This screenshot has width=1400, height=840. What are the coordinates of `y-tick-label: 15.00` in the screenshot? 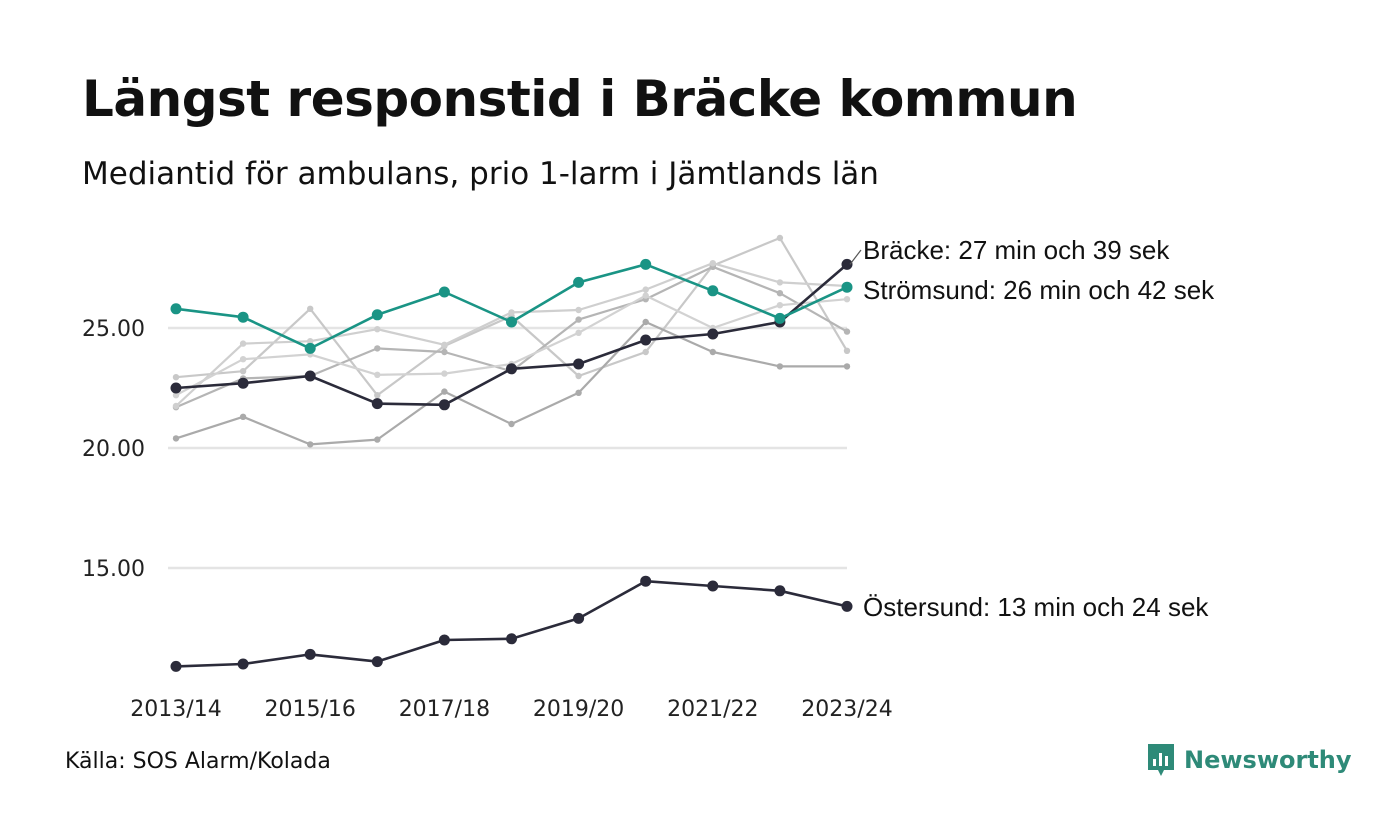 It's located at (113, 569).